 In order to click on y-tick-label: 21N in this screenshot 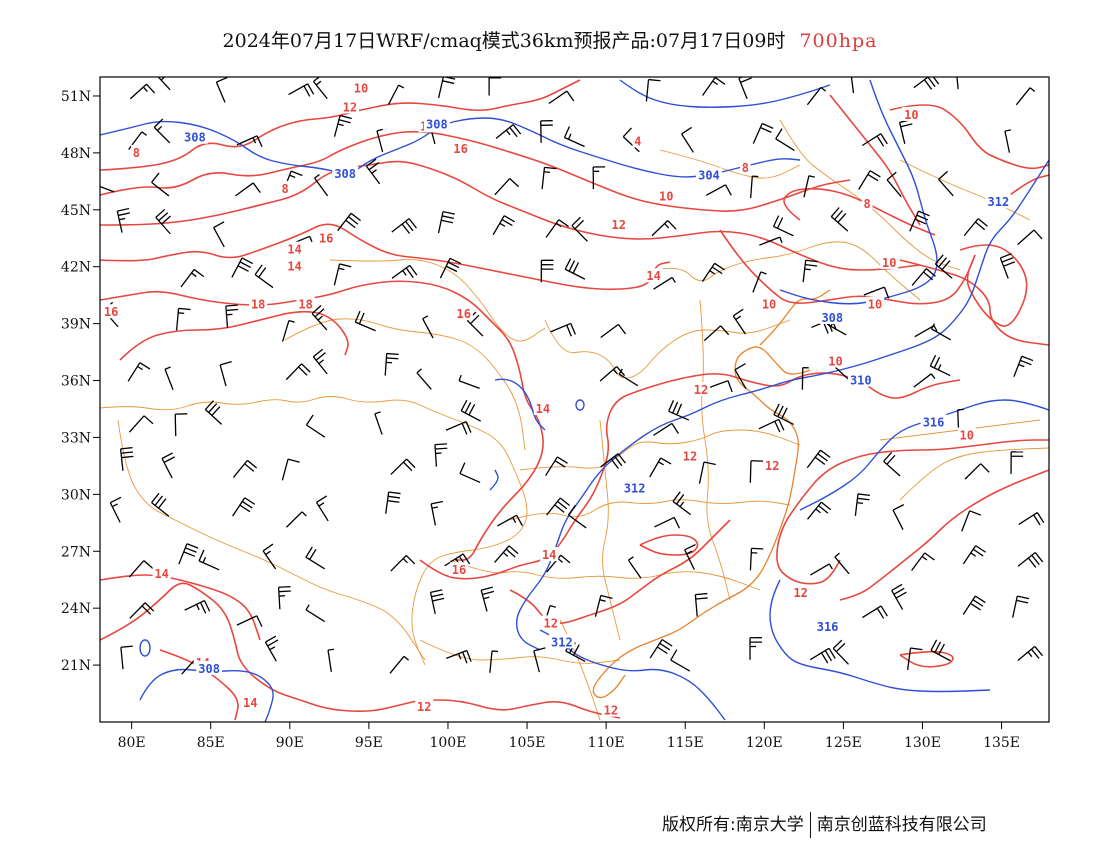, I will do `click(76, 666)`.